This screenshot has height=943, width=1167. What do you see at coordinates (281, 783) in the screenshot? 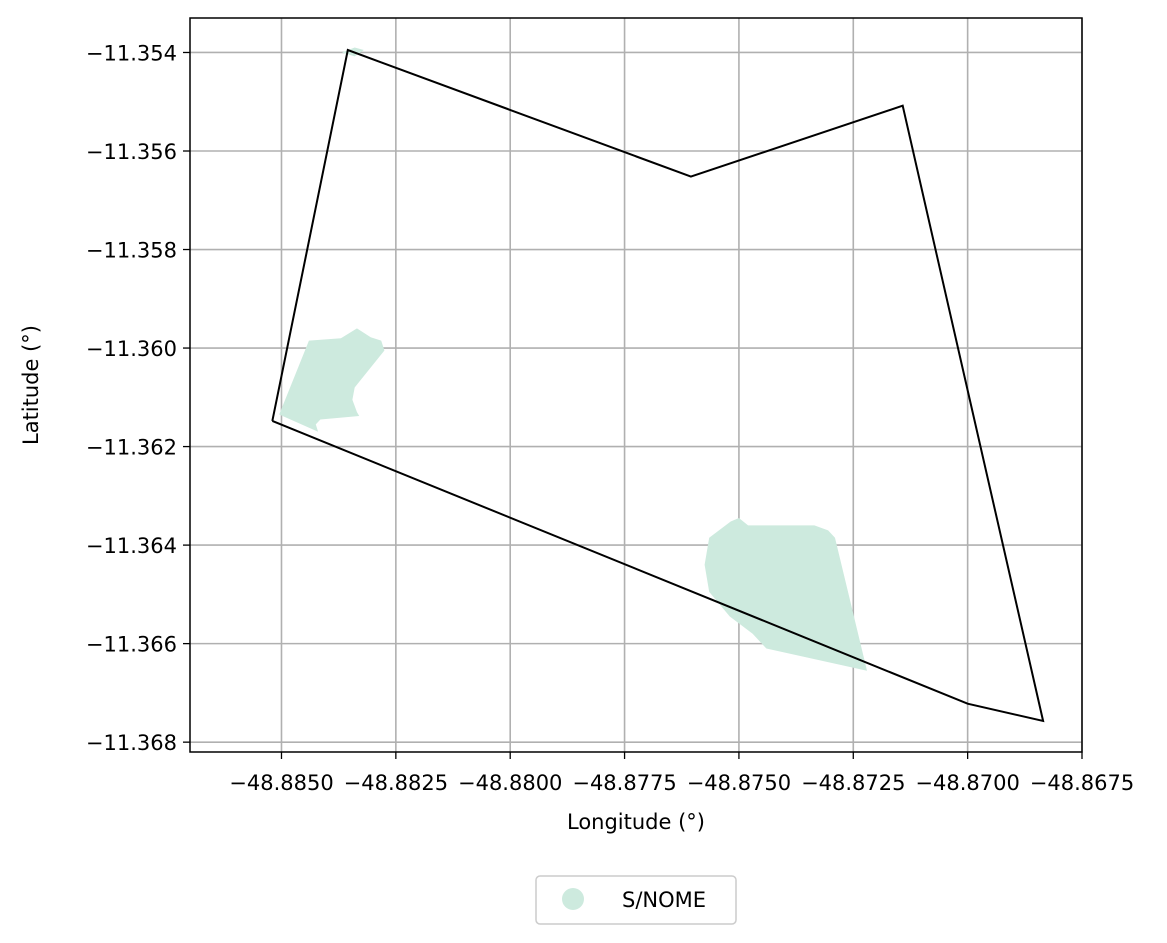
I see `x-tick-label: −48.8850` at bounding box center [281, 783].